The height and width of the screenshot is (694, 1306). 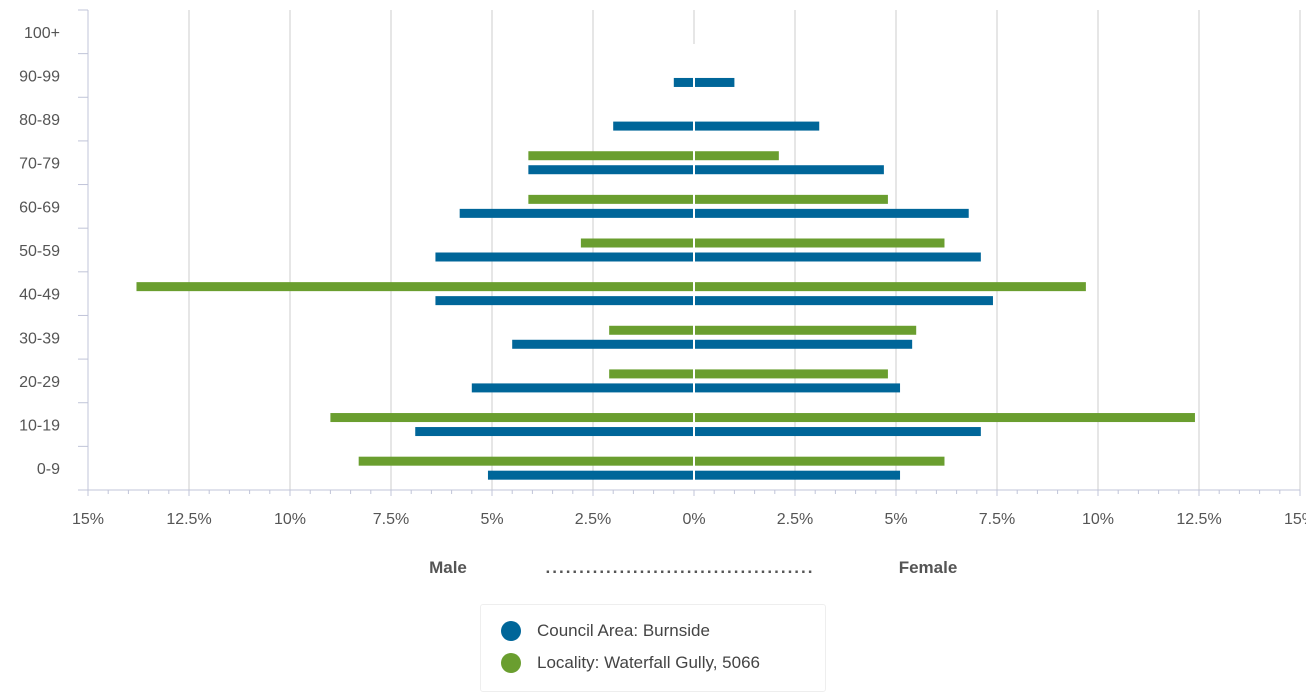 What do you see at coordinates (39, 120) in the screenshot?
I see `y-tick-label: 80-89` at bounding box center [39, 120].